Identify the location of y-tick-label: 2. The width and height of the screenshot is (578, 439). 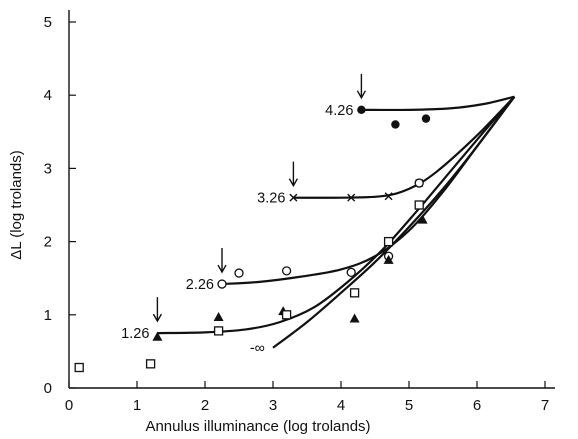
(48, 242).